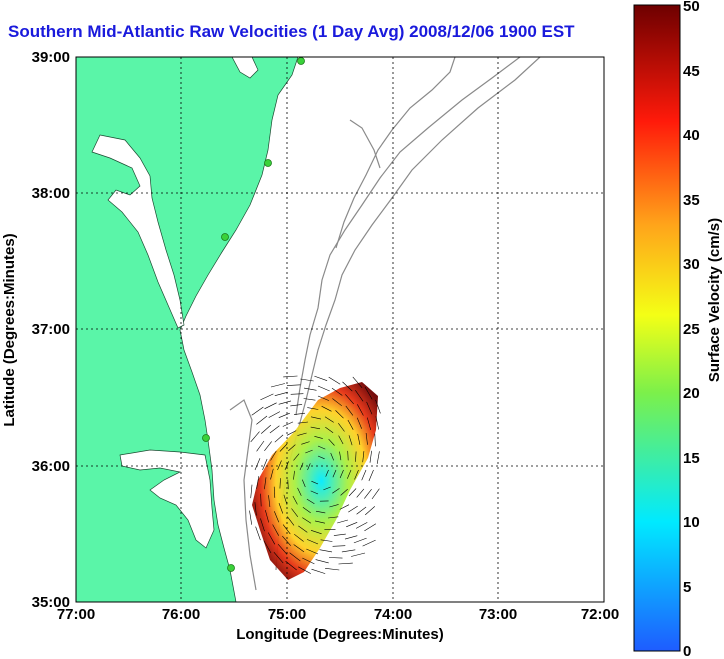 This screenshot has height=659, width=724. Describe the element at coordinates (498, 614) in the screenshot. I see `x-tick-label: 73:00` at that location.